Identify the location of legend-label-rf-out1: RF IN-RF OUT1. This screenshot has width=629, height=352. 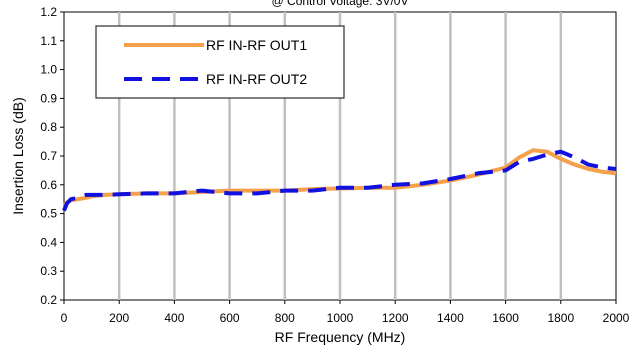
(256, 45).